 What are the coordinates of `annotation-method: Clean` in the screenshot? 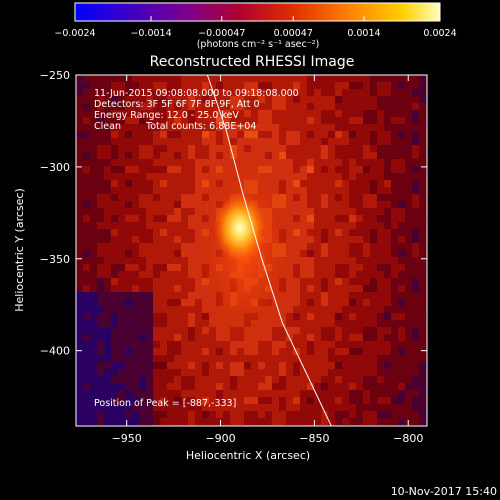 It's located at (107, 126).